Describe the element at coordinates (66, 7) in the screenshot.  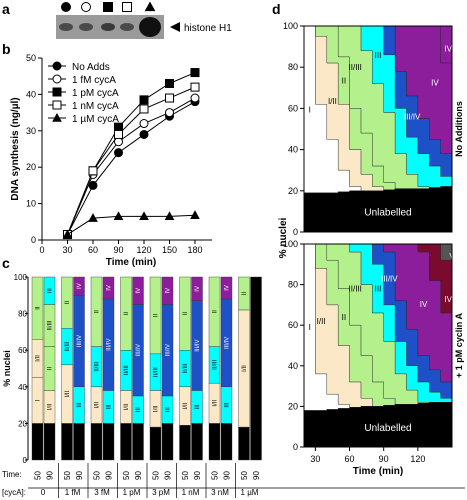
I see `lane-symbol-circle-filled-icon` at that location.